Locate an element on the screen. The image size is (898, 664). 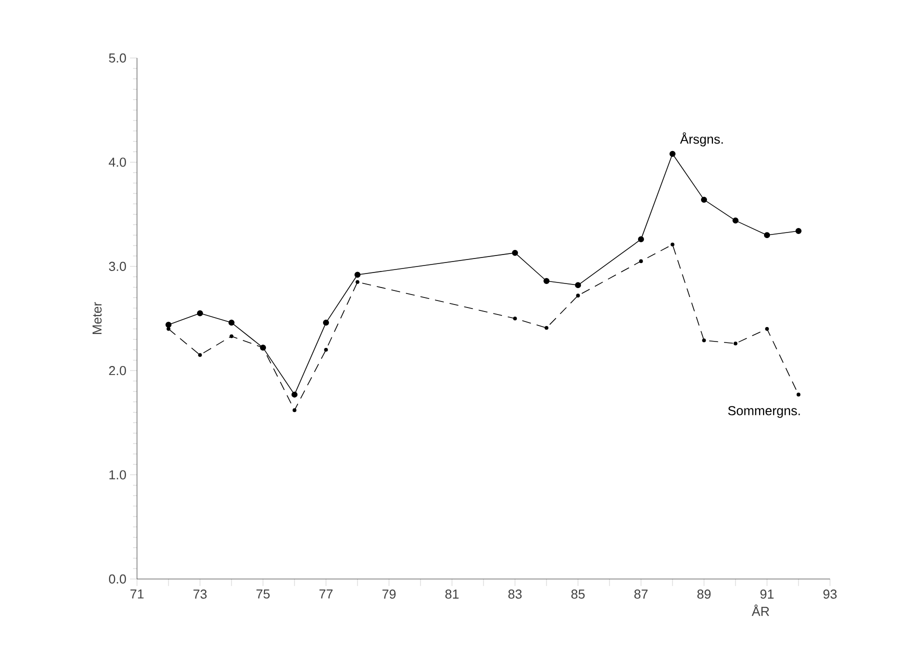
x-tick-label: 77 is located at coordinates (326, 594).